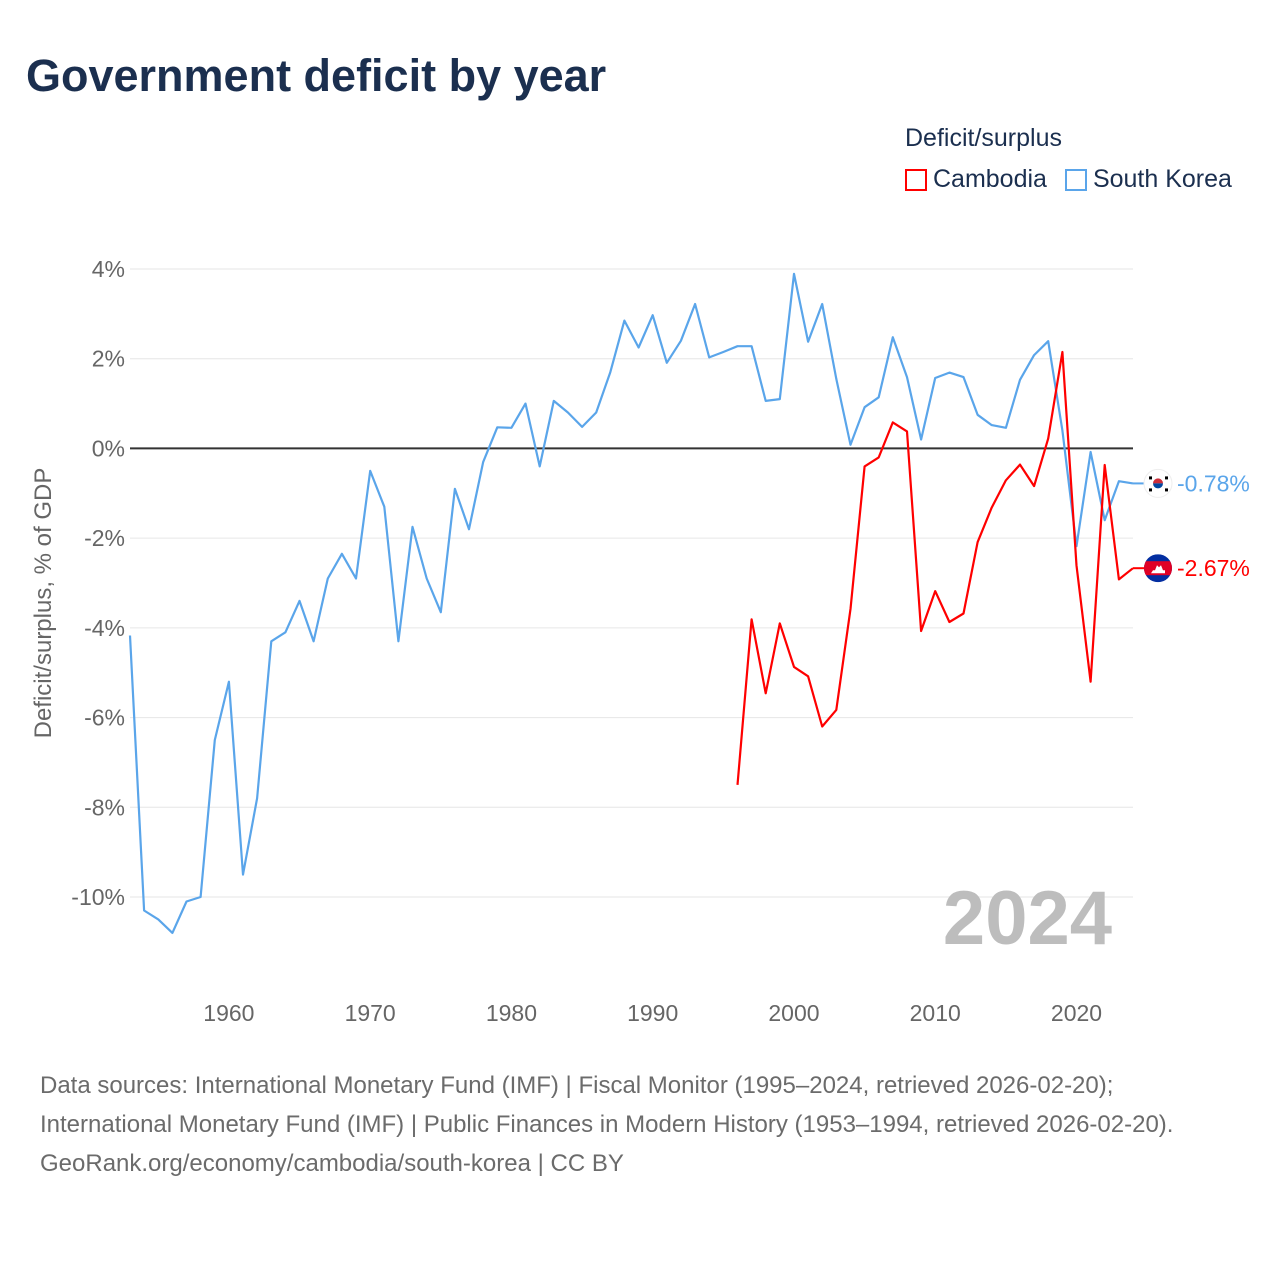  What do you see at coordinates (1068, 159) in the screenshot?
I see `legend: Deficit/surplus Cambodia South Korea` at bounding box center [1068, 159].